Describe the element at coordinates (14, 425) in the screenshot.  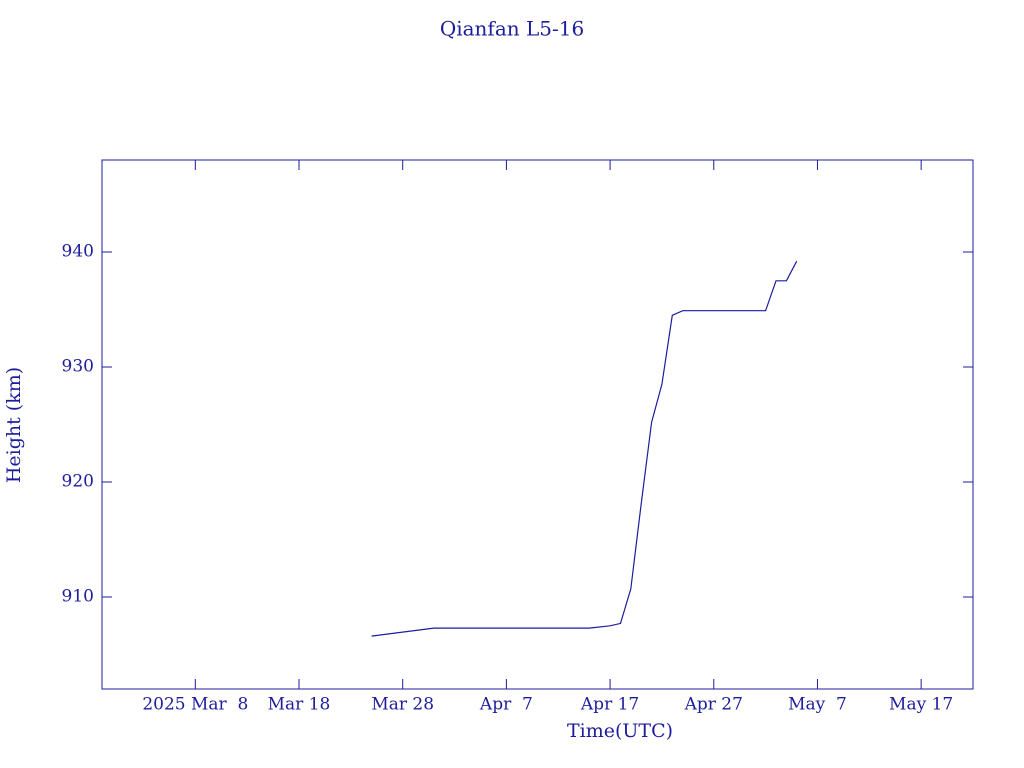
I see `y-axis-label: Height (km)` at that location.